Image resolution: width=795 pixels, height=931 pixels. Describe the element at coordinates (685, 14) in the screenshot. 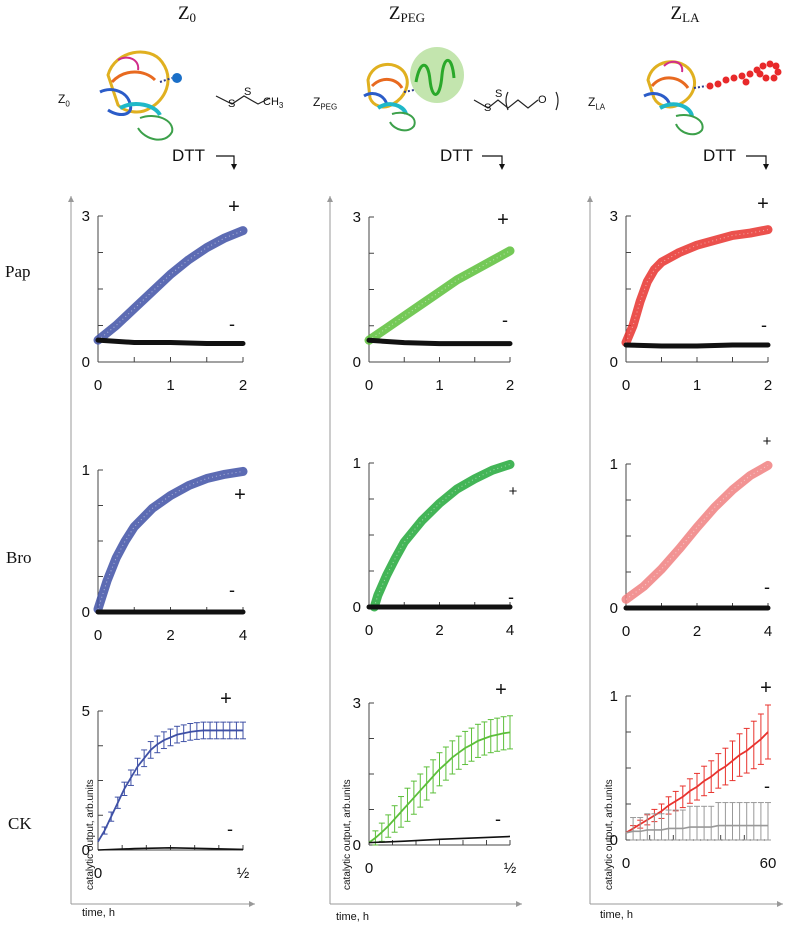

I see `column-header-zla: ZLA` at that location.